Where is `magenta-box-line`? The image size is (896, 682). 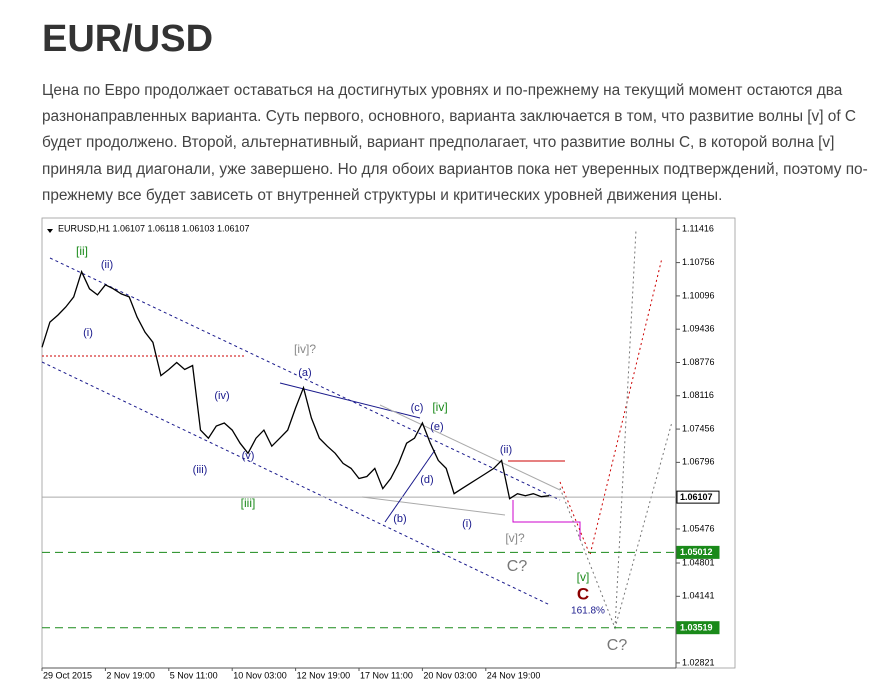 magenta-box-line is located at coordinates (546, 520).